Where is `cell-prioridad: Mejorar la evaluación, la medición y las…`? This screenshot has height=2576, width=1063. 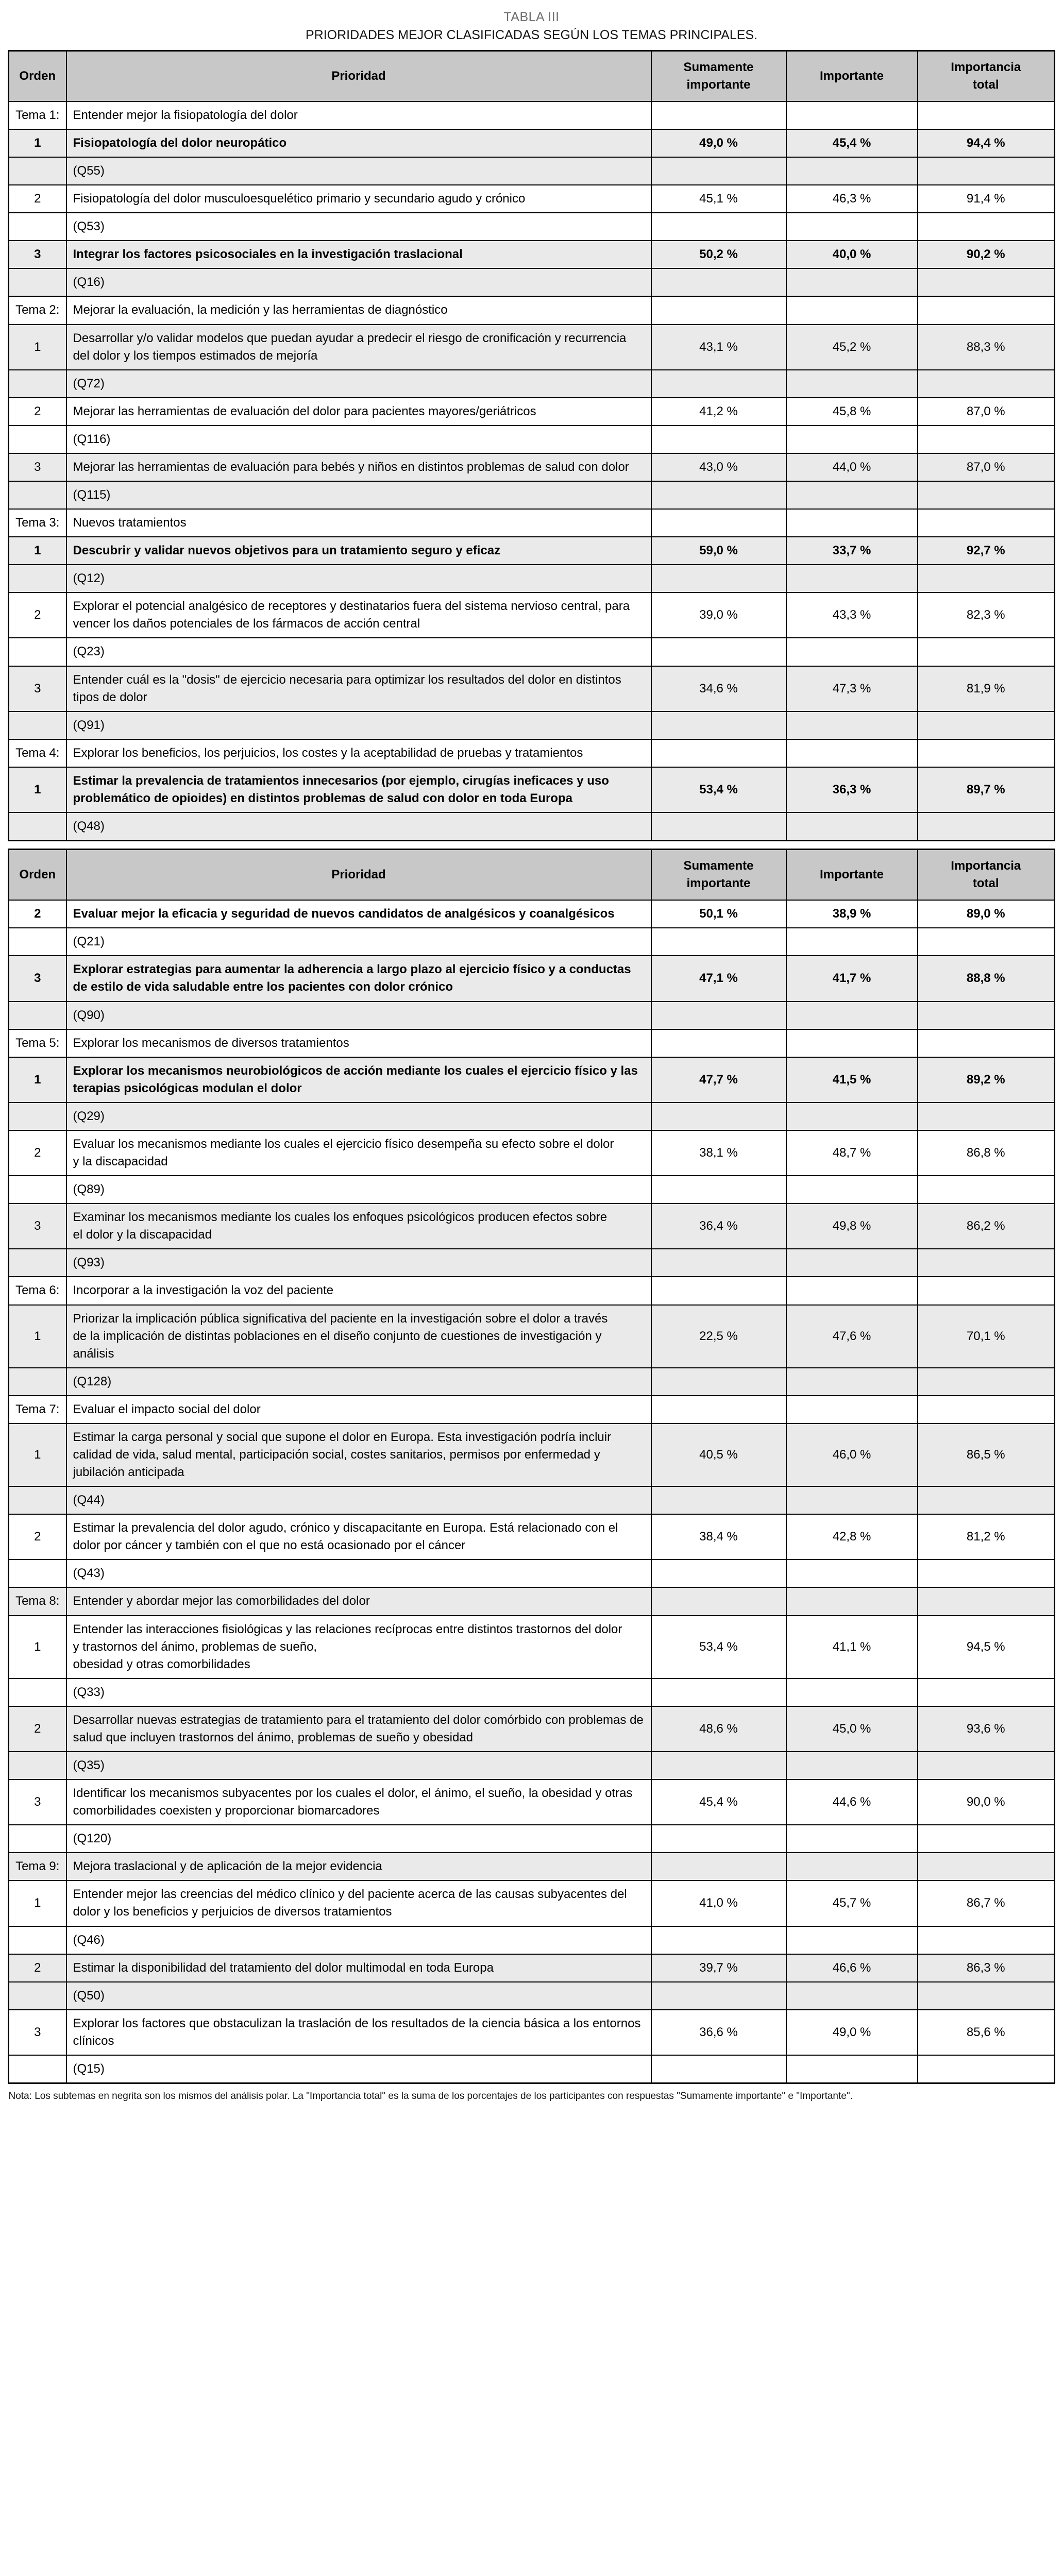
cell-prioridad: Mejorar la evaluación, la medición y las… is located at coordinates (358, 310).